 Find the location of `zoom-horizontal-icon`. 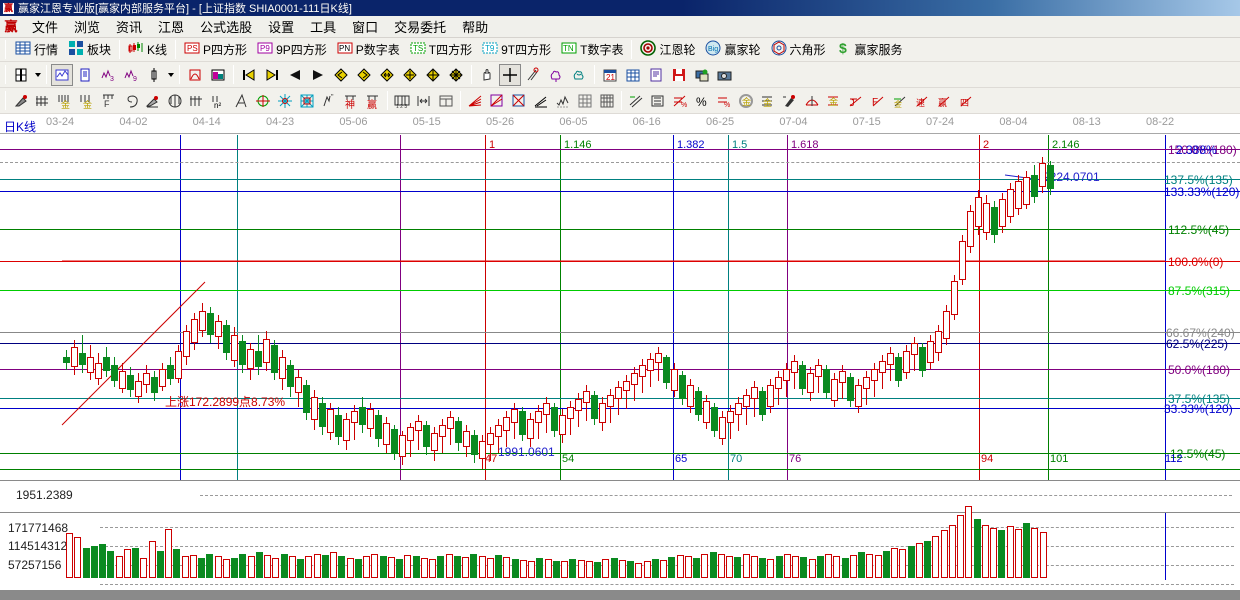

zoom-horizontal-icon is located at coordinates (387, 75).